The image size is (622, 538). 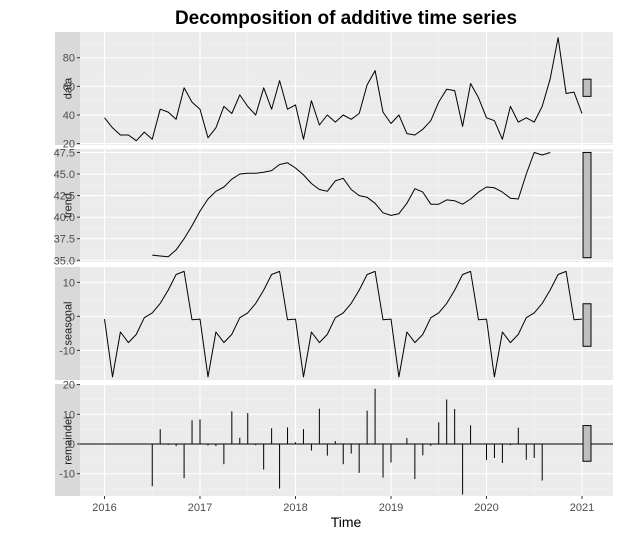 I want to click on range-bar-remainder, so click(x=587, y=443).